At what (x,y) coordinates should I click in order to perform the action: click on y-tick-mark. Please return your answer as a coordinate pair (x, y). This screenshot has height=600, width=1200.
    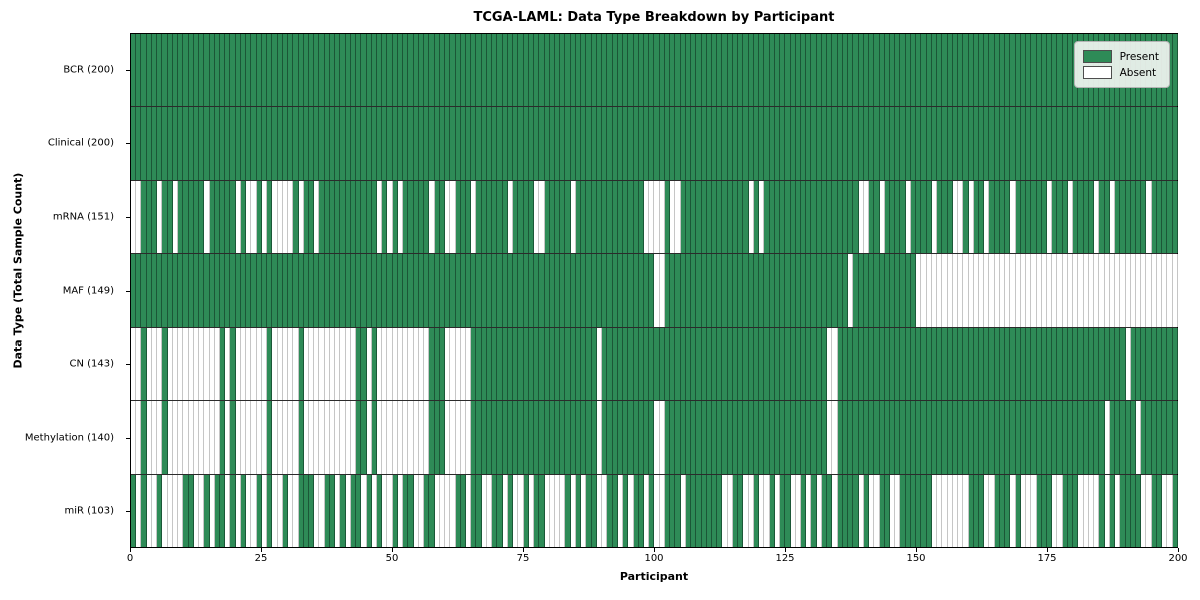
    Looking at the image, I should click on (128, 438).